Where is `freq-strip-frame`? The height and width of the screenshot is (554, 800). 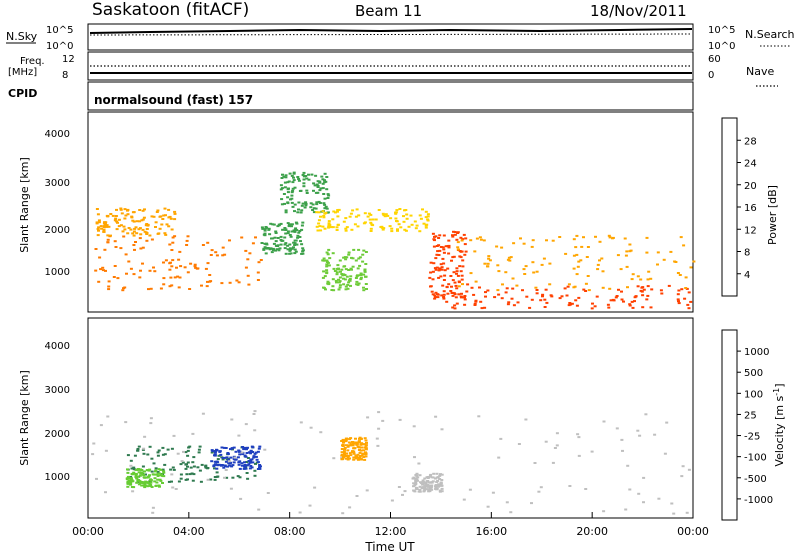 freq-strip-frame is located at coordinates (390, 66).